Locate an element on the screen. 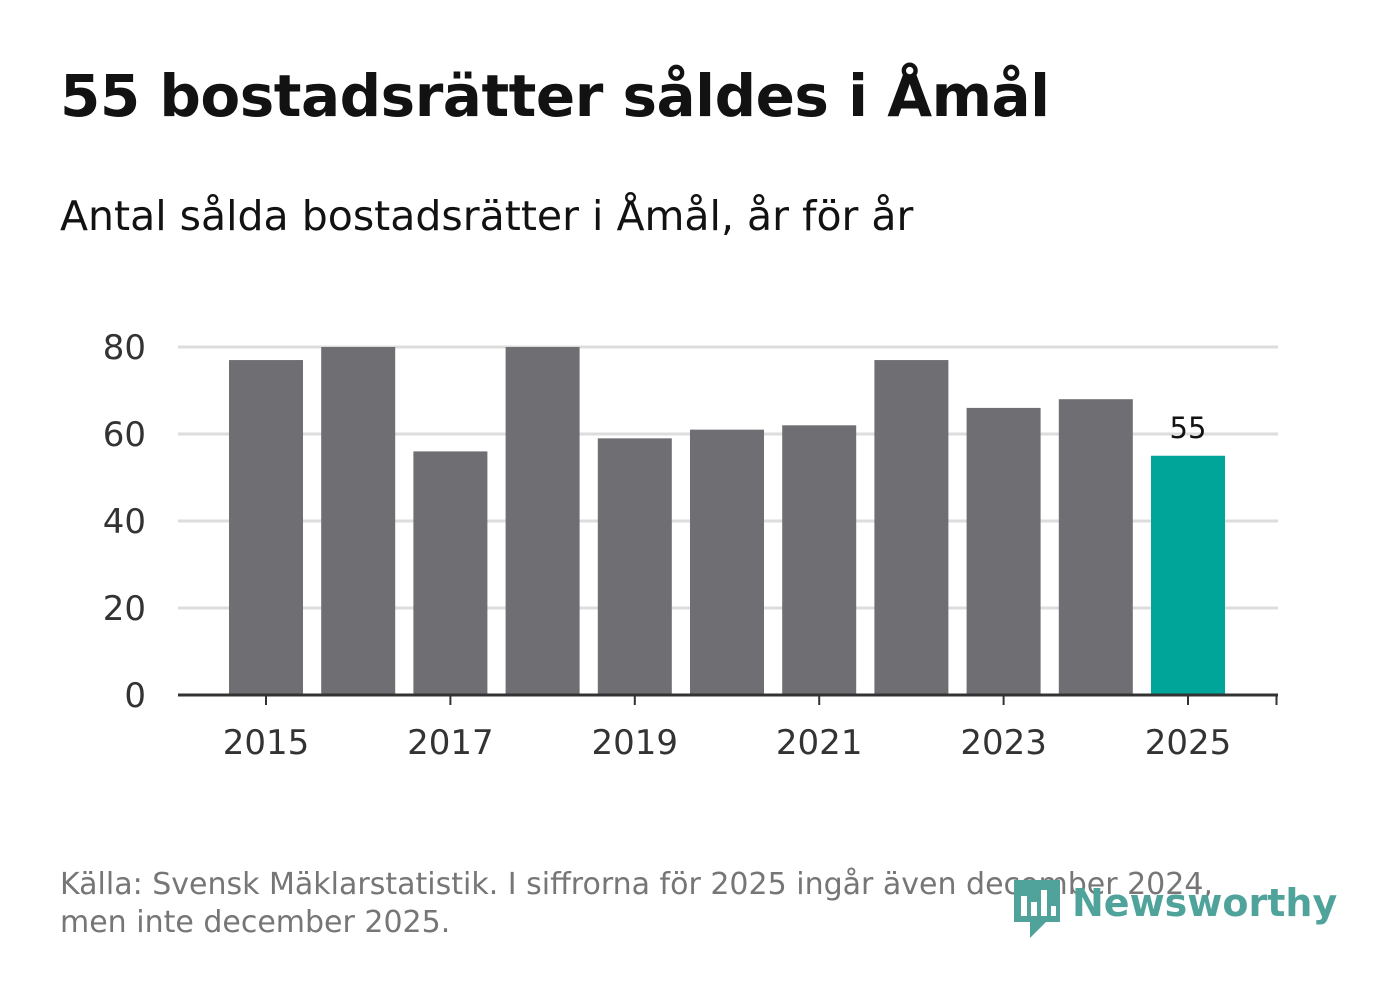 The image size is (1382, 999). logo-text: Newsworthy is located at coordinates (1205, 903).